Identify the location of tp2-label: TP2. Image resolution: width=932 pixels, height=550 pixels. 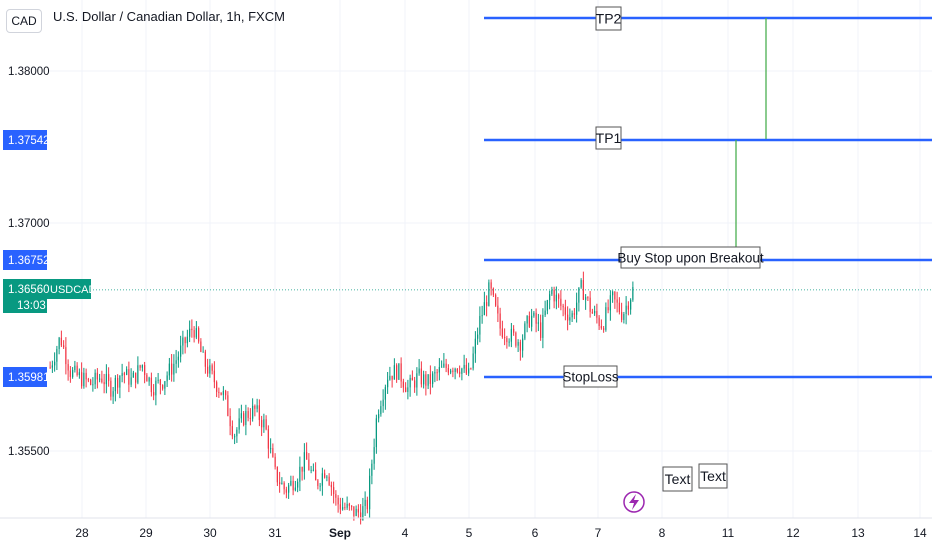
(609, 19).